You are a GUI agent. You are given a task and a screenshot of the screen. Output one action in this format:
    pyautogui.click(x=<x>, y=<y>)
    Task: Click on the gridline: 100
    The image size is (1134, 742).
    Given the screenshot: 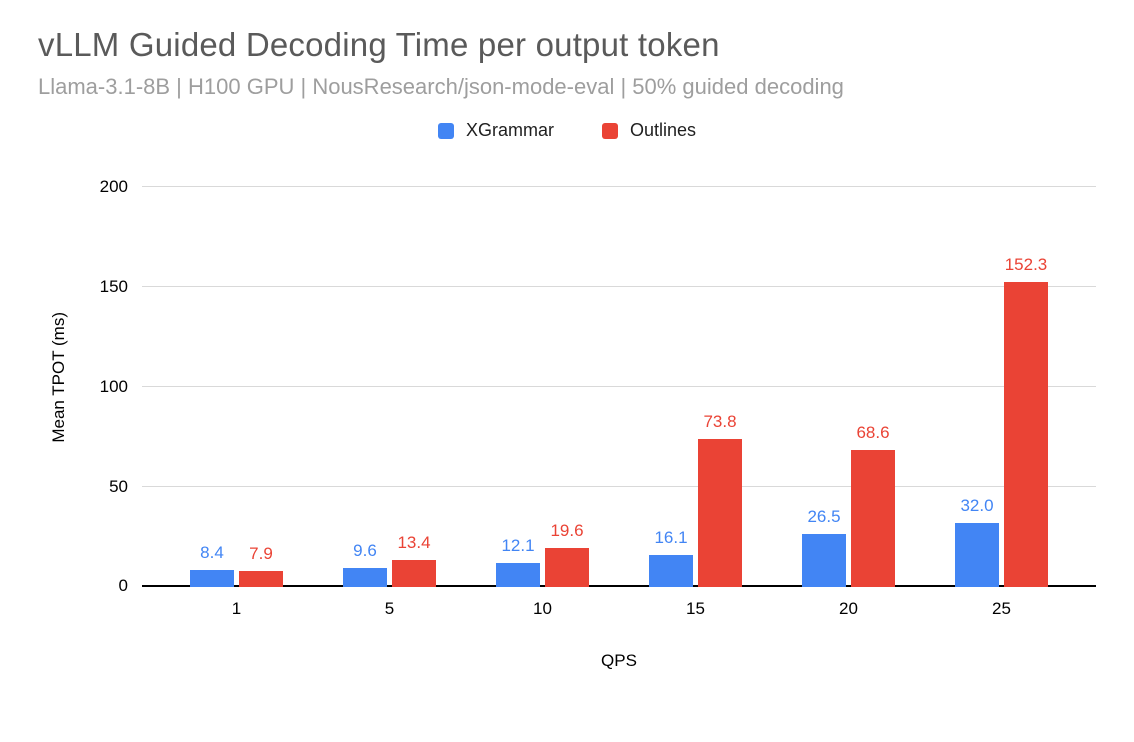 What is the action you would take?
    pyautogui.click(x=598, y=386)
    